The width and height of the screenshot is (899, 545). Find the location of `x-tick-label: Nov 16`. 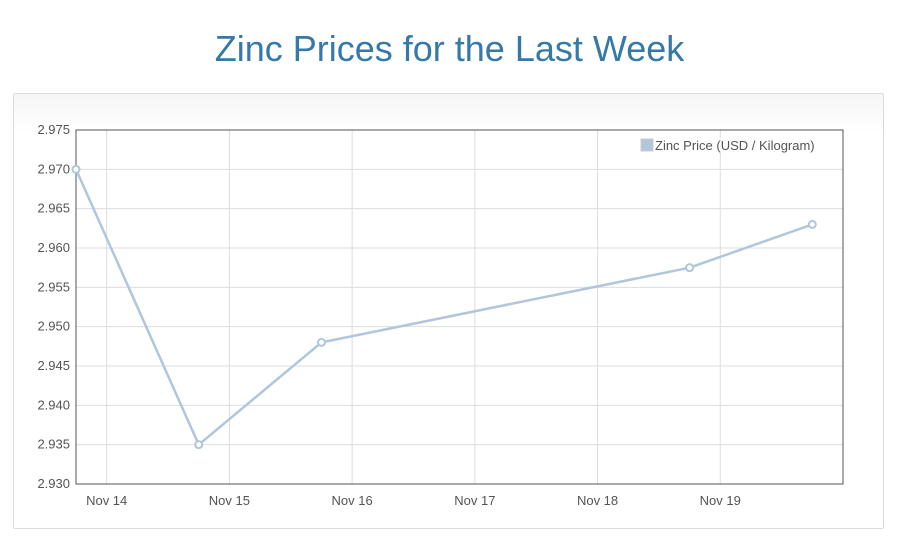

x-tick-label: Nov 16 is located at coordinates (352, 500).